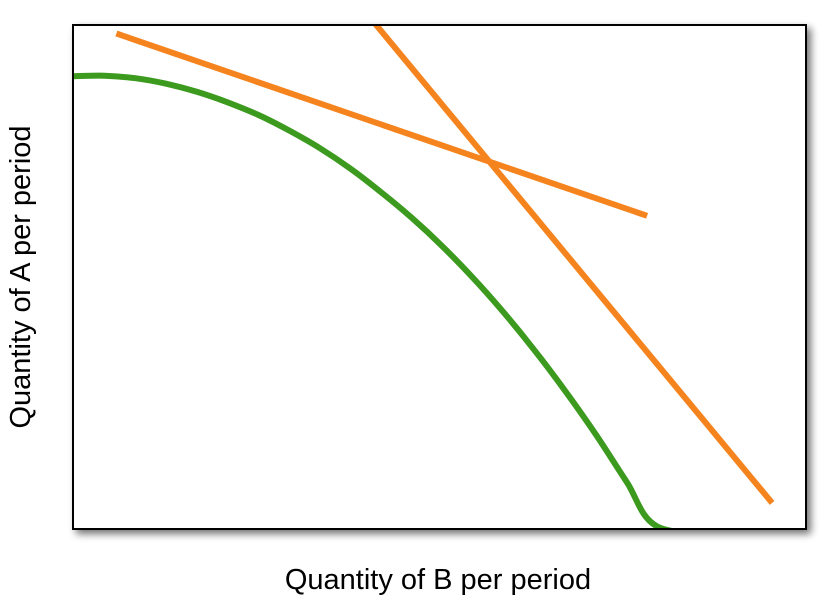  I want to click on y-axis-label: Quantity of A per period, so click(21, 276).